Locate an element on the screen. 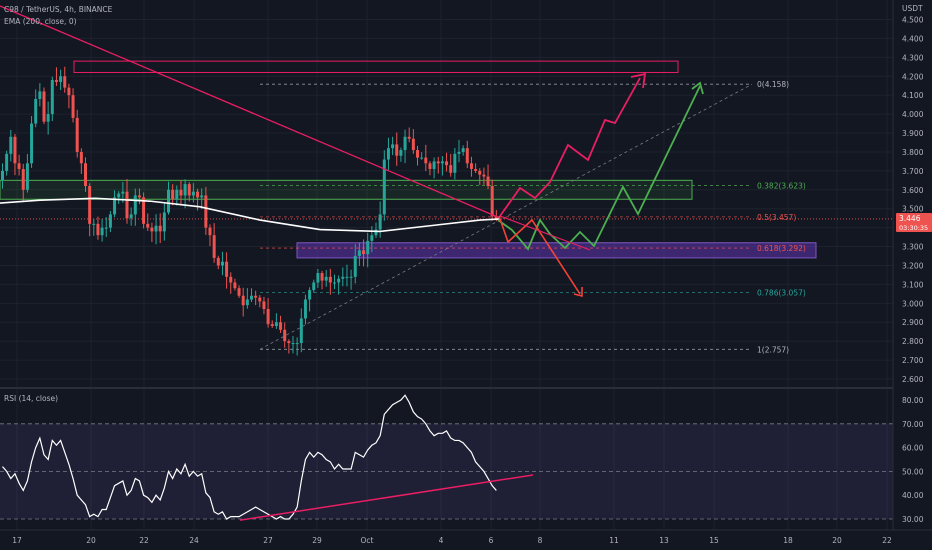 This screenshot has width=932, height=550. time-tick-label: 29 is located at coordinates (317, 540).